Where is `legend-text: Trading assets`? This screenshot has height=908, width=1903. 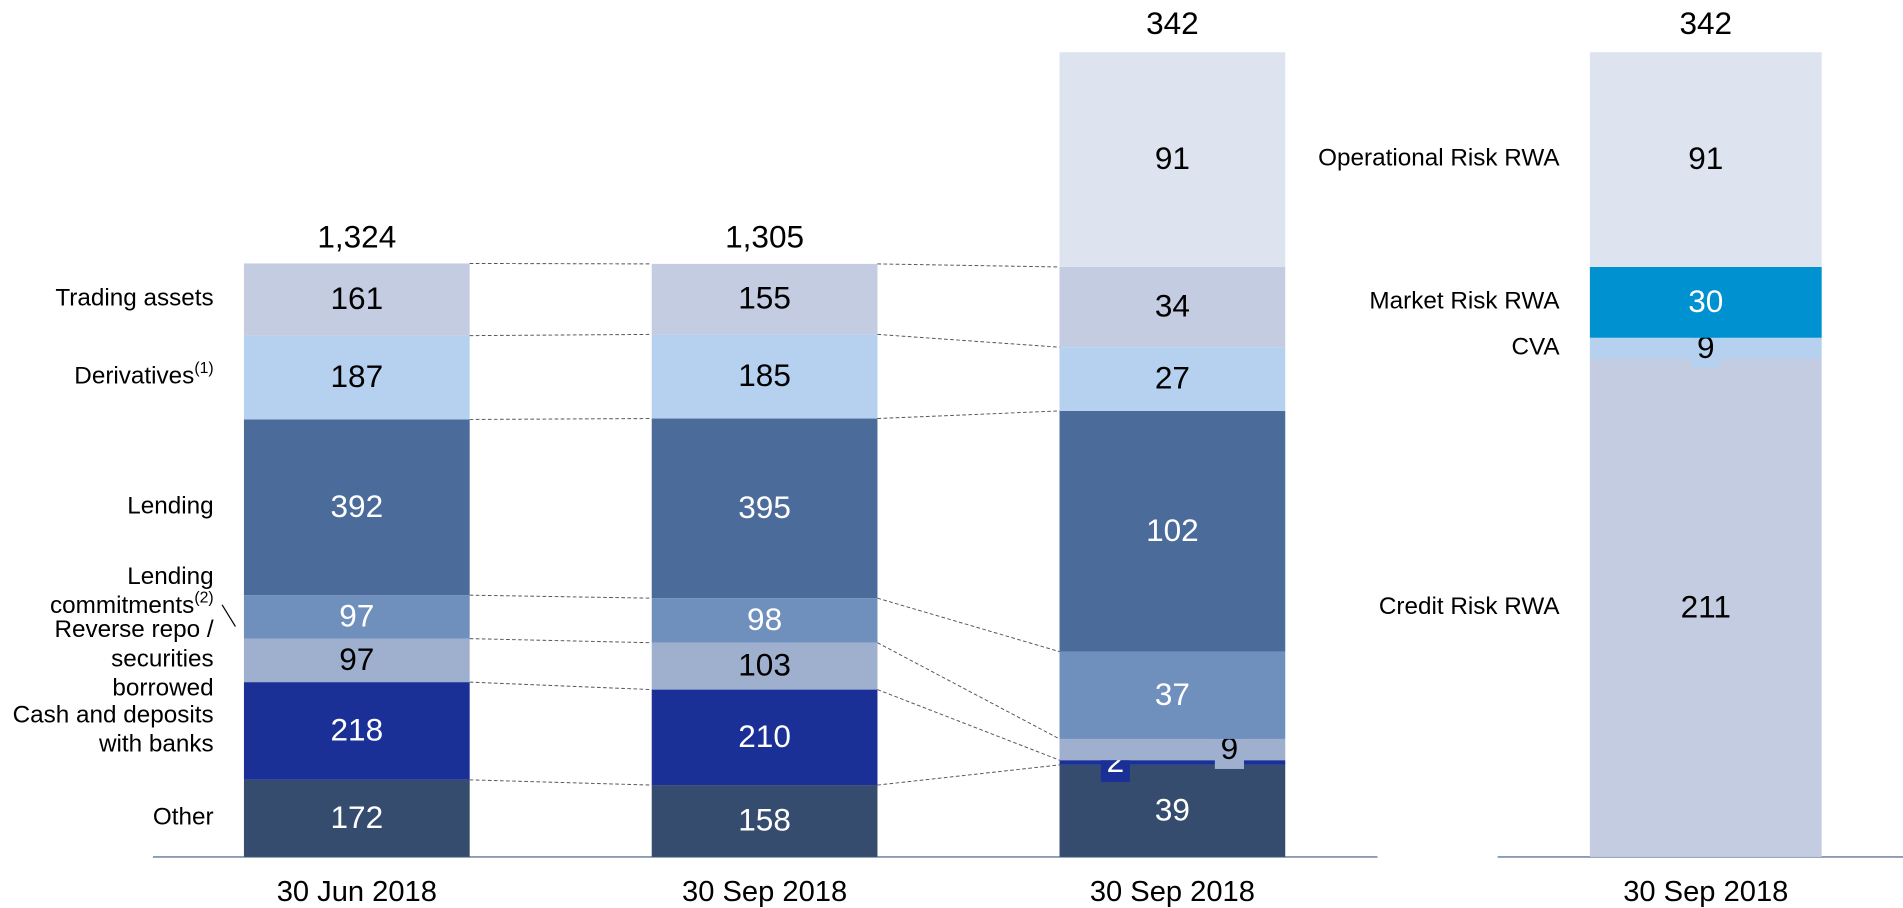 legend-text: Trading assets is located at coordinates (134, 298).